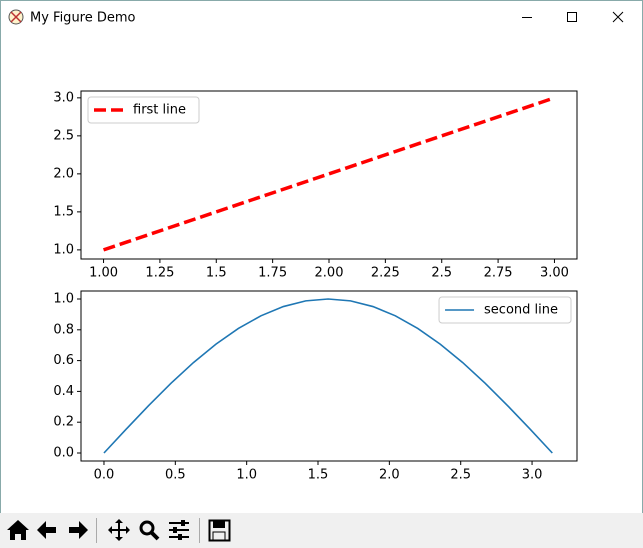 The width and height of the screenshot is (643, 548). I want to click on y-tick-label: 2.0, so click(63, 173).